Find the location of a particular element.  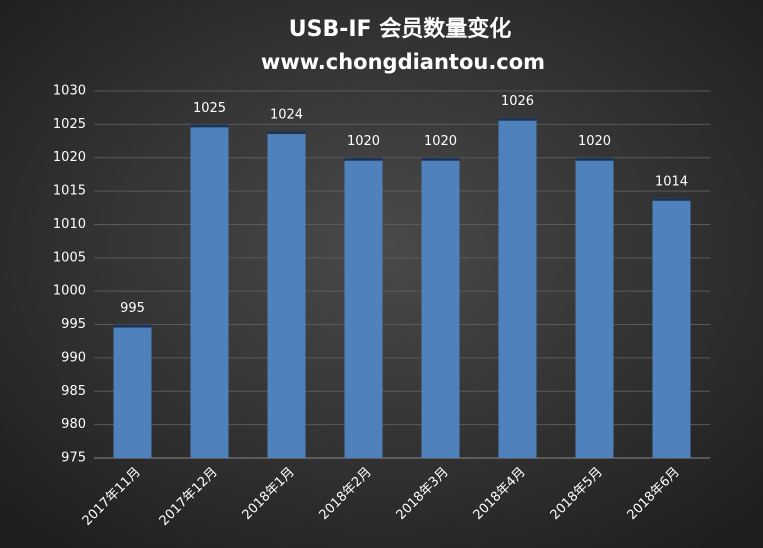

chart-subtitle: www.chongdiantou.com is located at coordinates (403, 62).